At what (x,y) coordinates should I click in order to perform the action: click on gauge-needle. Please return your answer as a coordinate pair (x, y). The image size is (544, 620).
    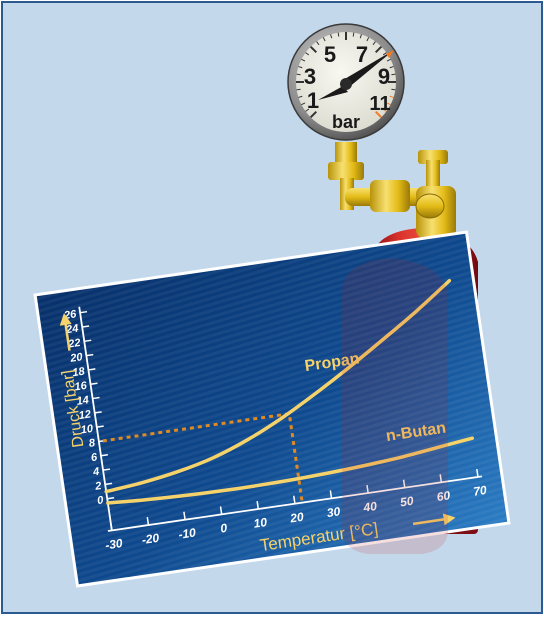
    Looking at the image, I should click on (368, 69).